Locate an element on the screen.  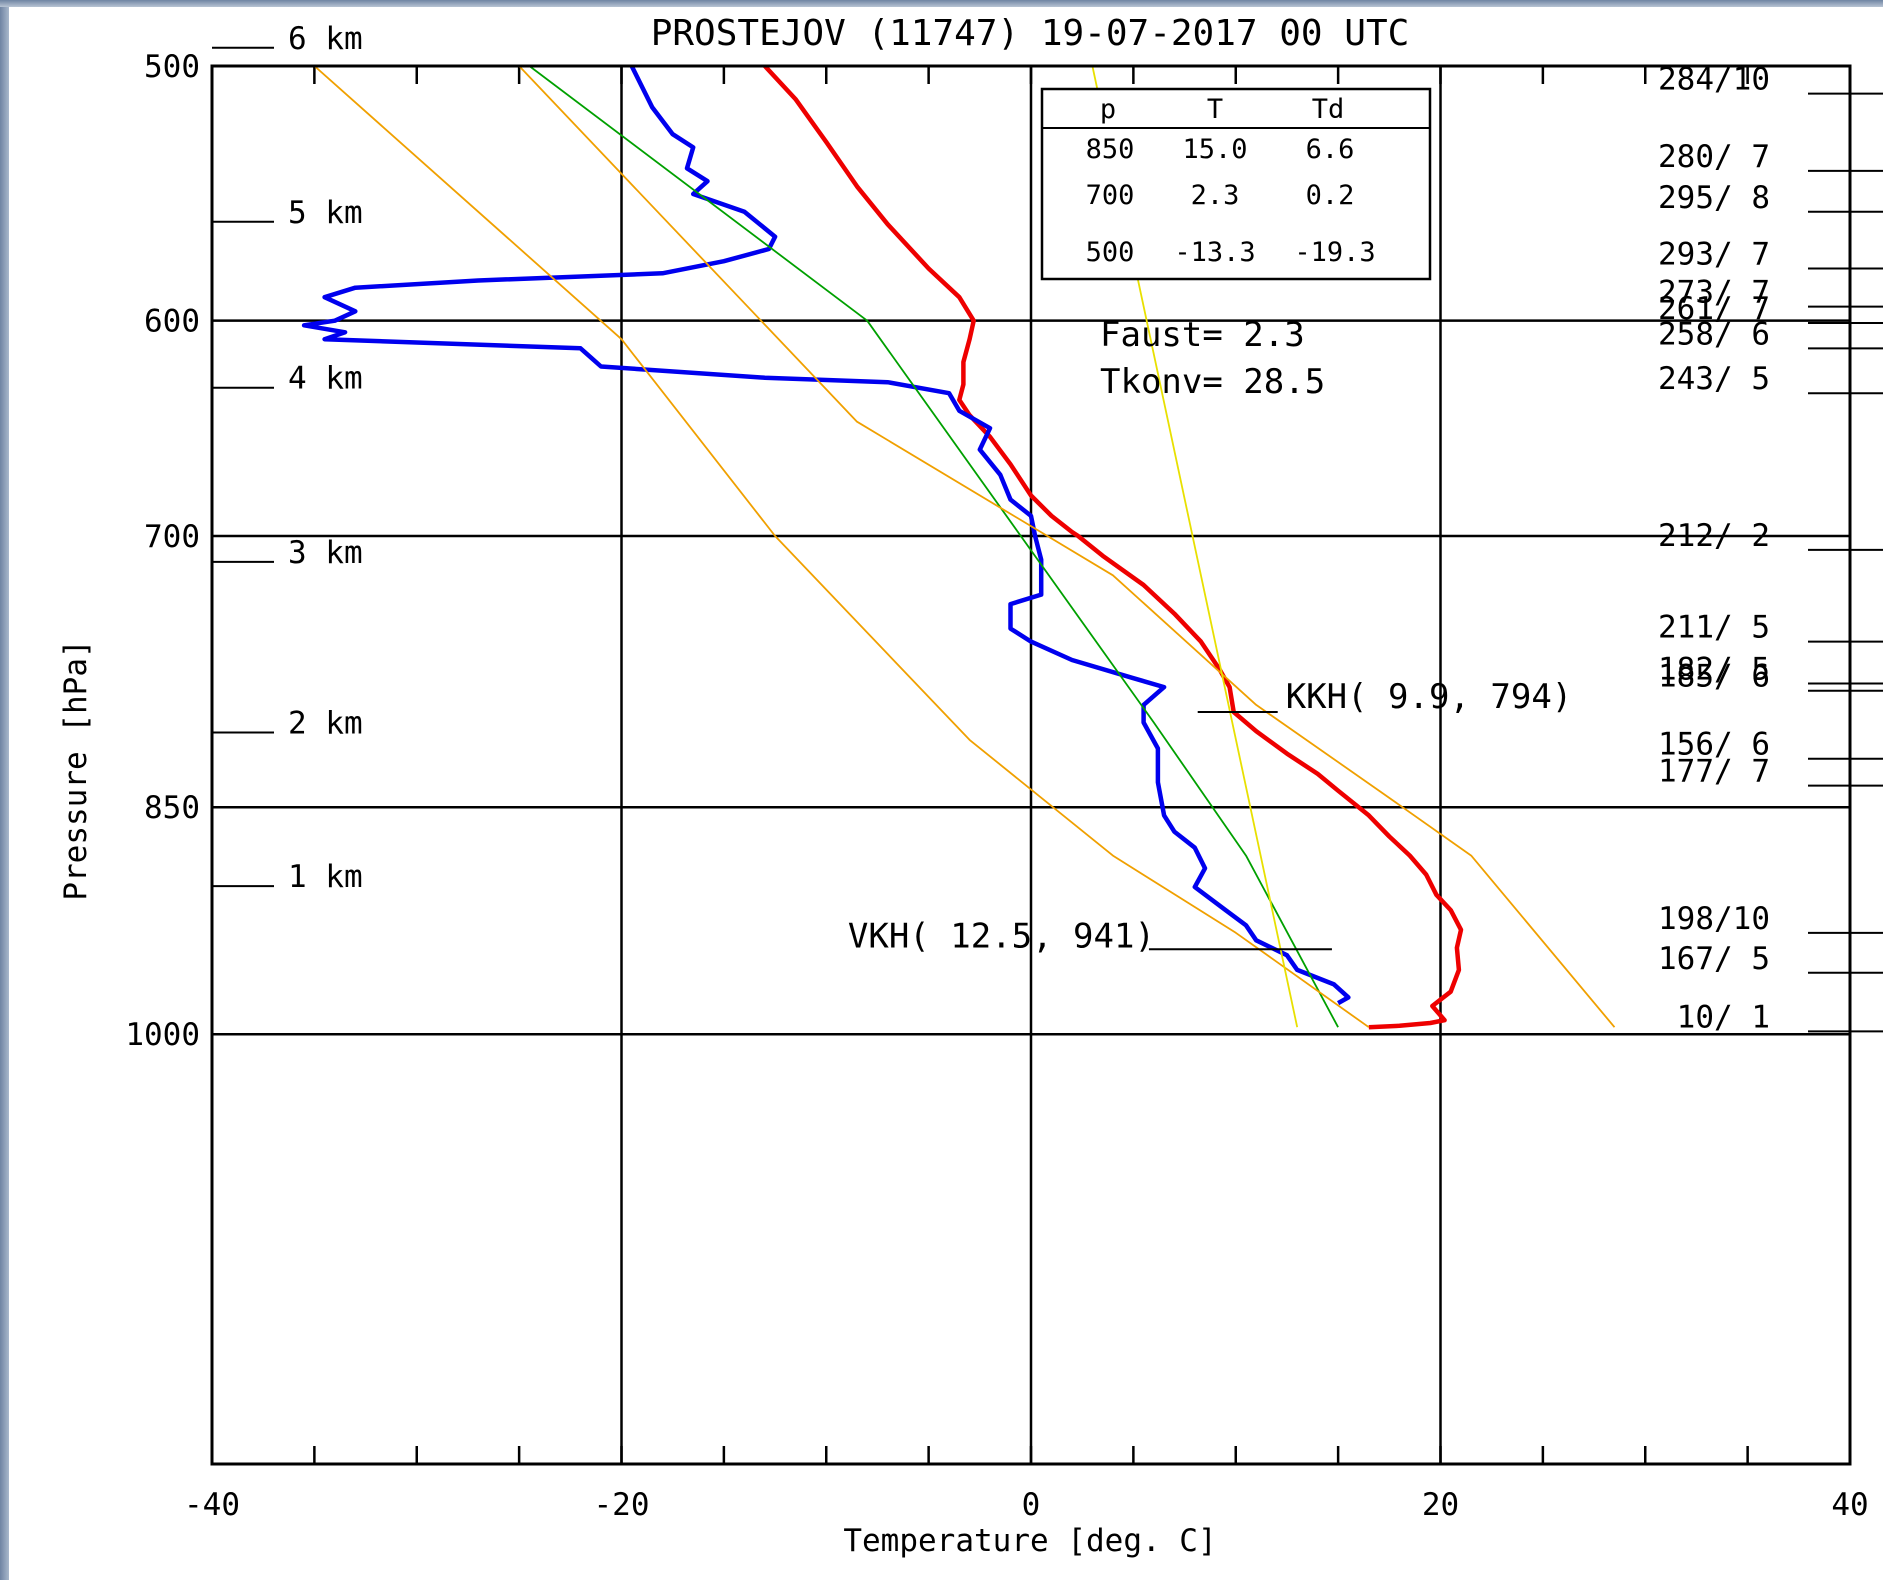
info-row-700-td: 0.2 is located at coordinates (1330, 195).